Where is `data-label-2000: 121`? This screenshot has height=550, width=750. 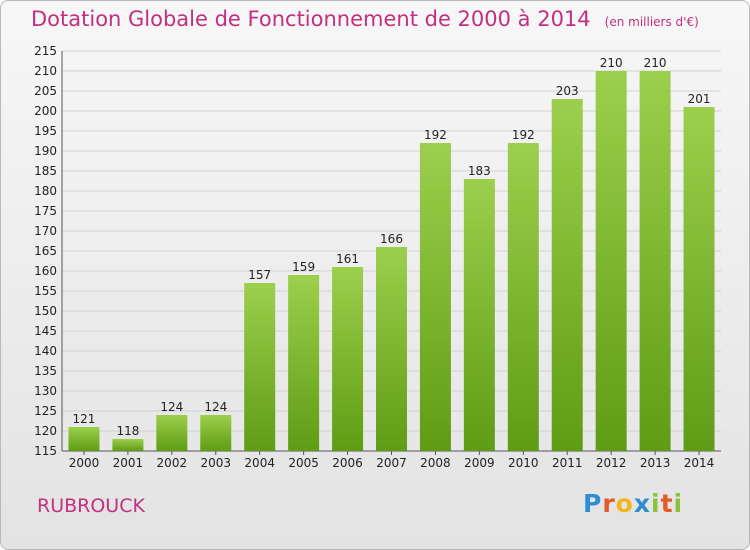
data-label-2000: 121 is located at coordinates (84, 419).